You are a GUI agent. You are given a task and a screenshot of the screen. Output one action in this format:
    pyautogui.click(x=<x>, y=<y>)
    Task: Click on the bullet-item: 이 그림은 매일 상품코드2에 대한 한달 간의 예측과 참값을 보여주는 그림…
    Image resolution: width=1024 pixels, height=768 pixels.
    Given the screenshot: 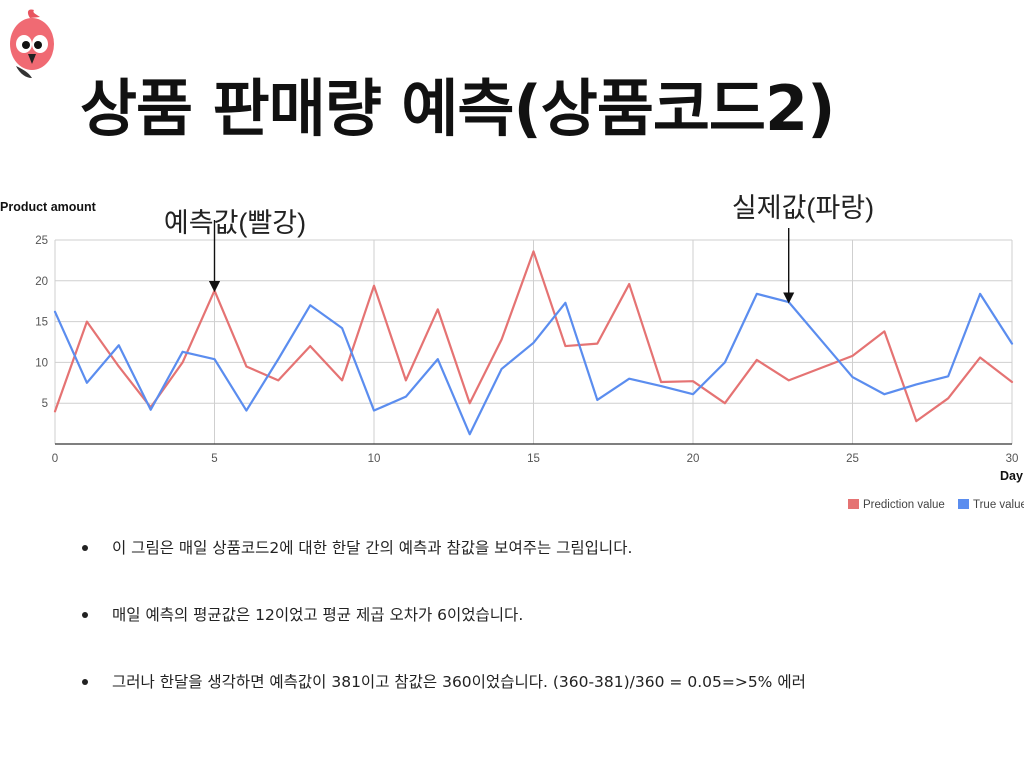 What is the action you would take?
    pyautogui.click(x=538, y=553)
    